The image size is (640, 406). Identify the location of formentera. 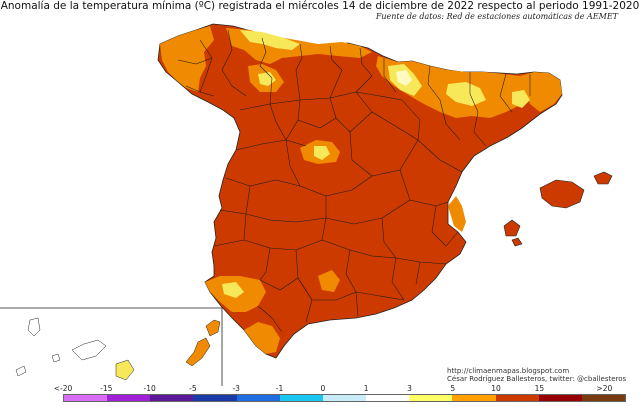
(517, 242).